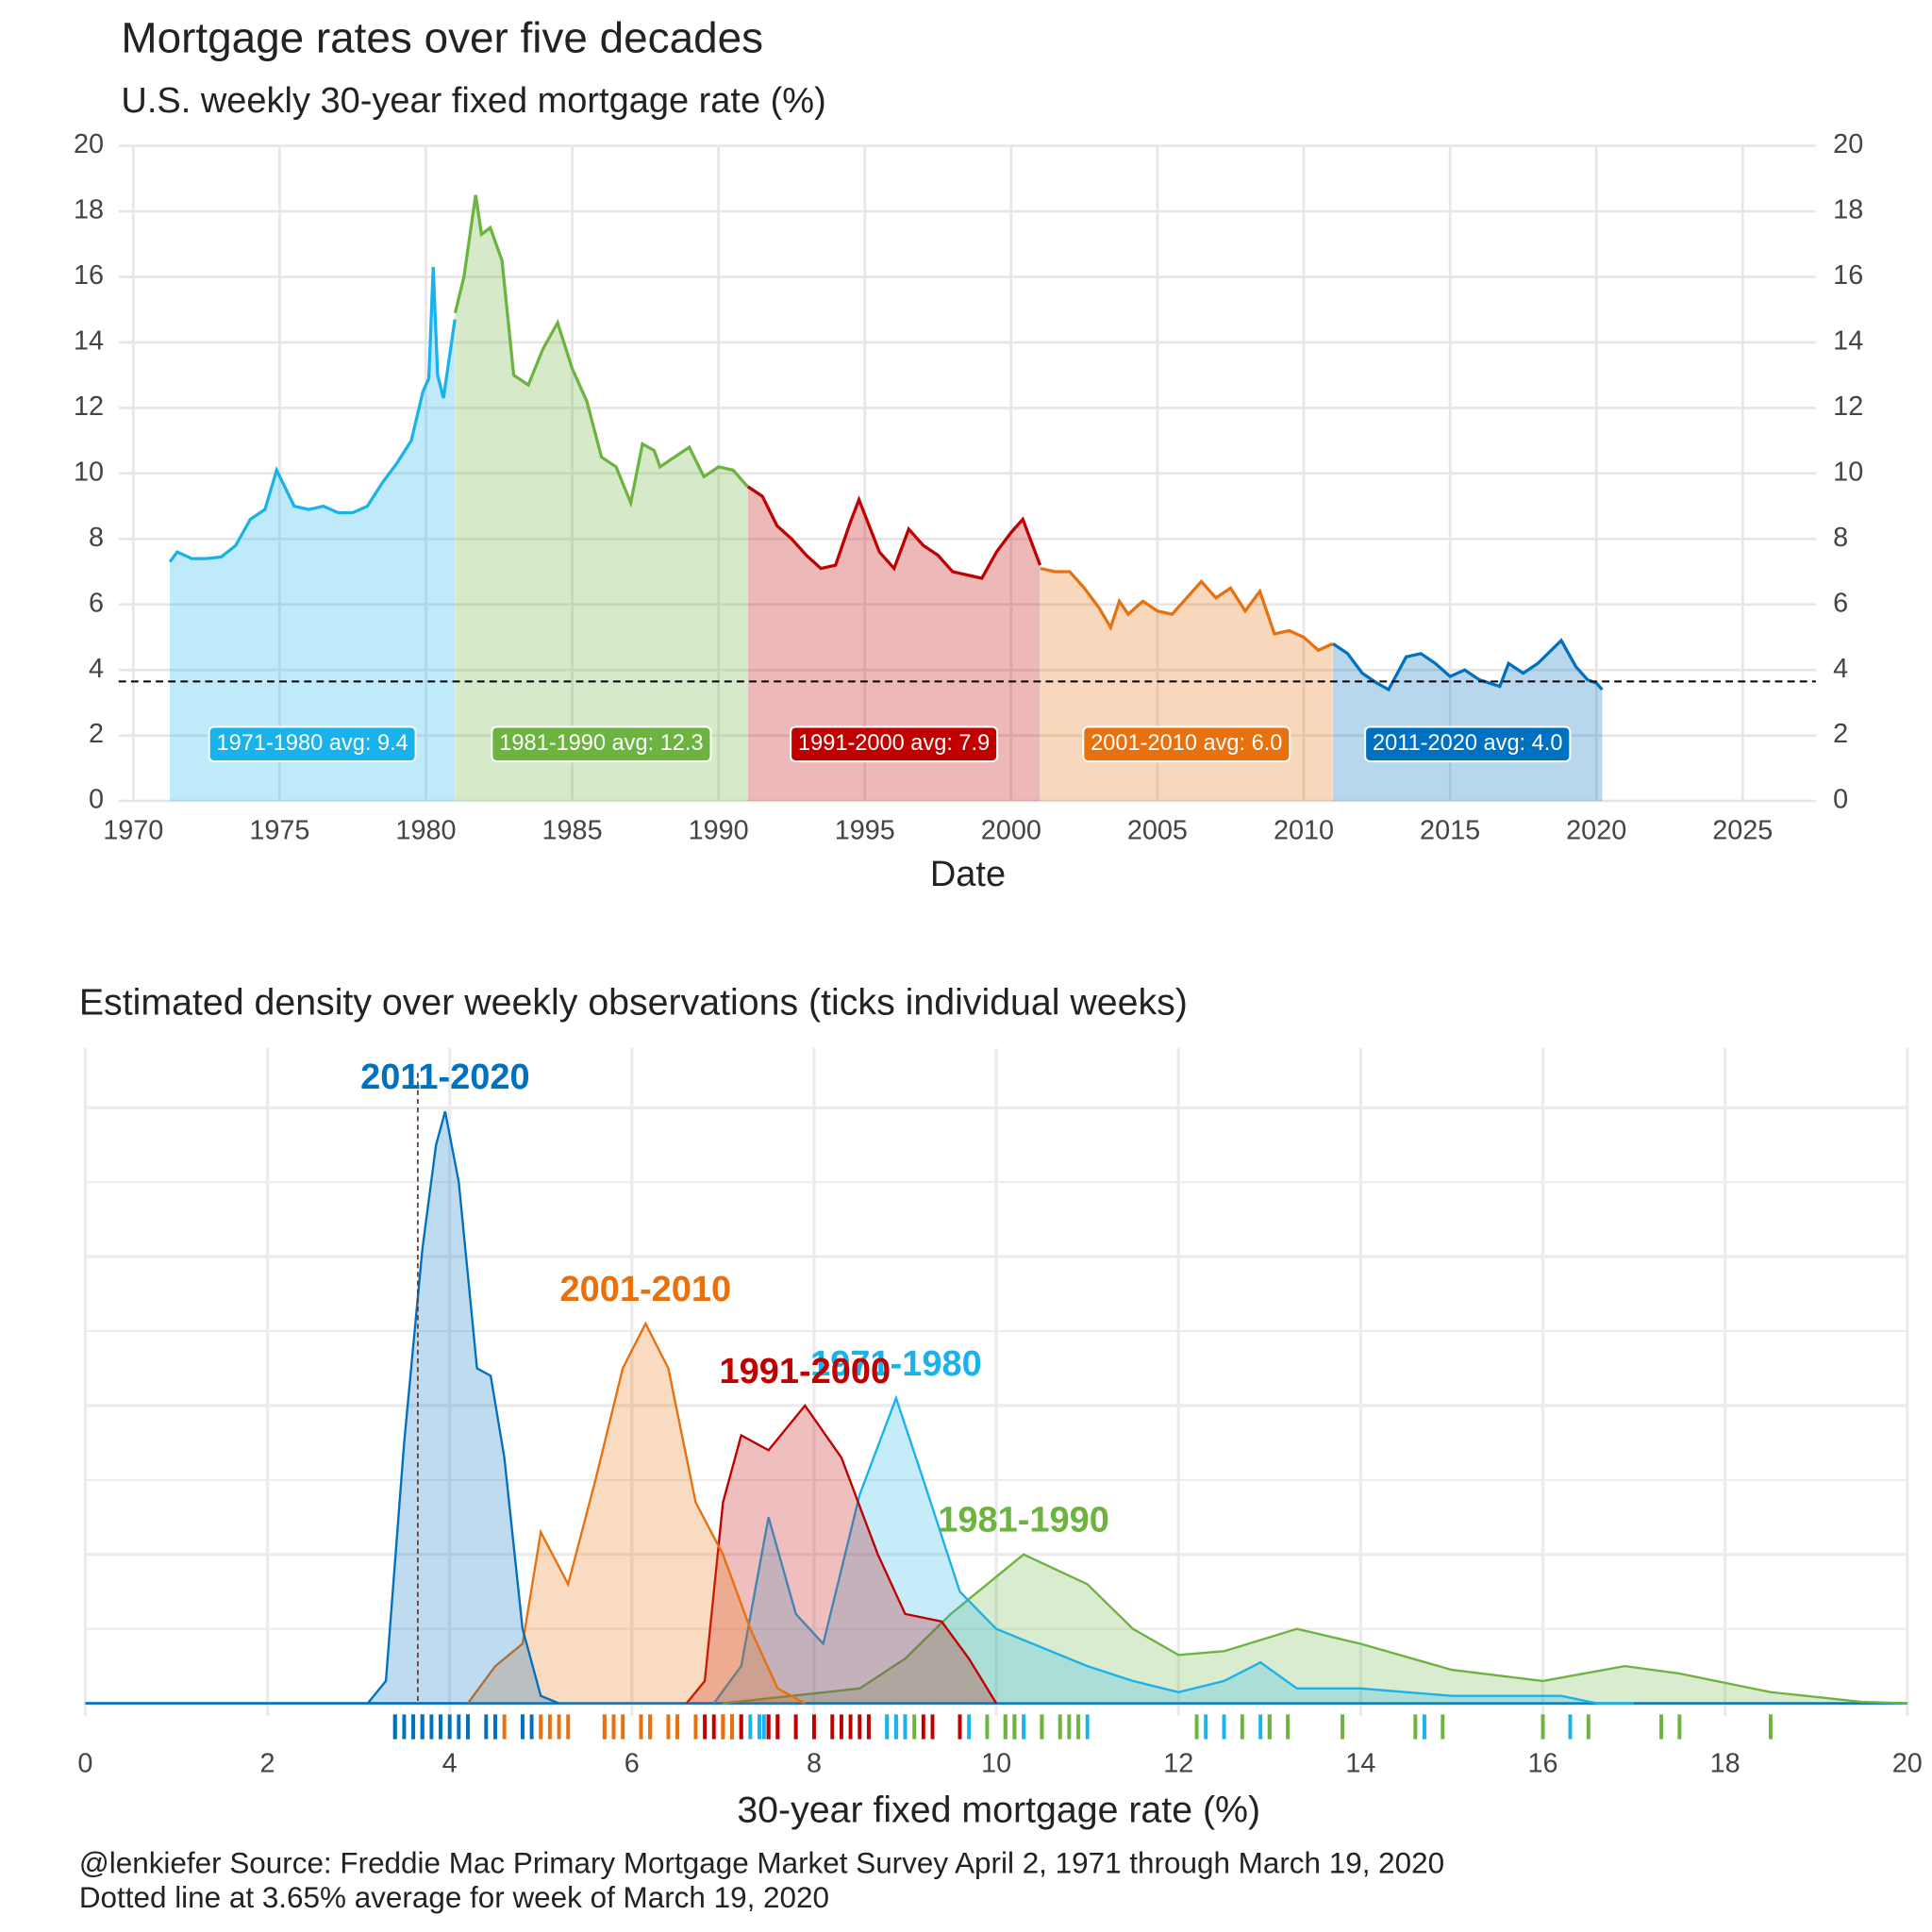 This screenshot has width=1932, height=1932. I want to click on x-tick-label: 0, so click(85, 1764).